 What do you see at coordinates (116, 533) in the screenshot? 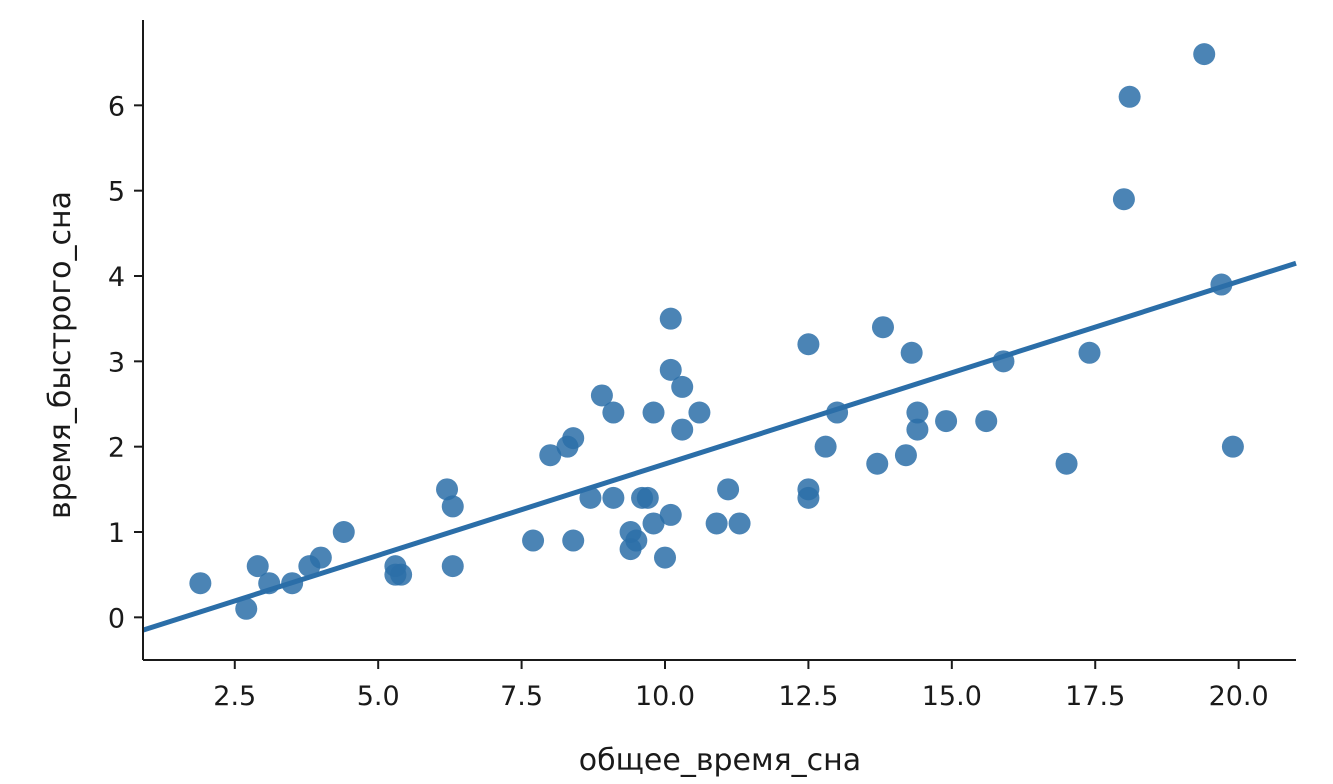
I see `y-tick-label-1: 1` at bounding box center [116, 533].